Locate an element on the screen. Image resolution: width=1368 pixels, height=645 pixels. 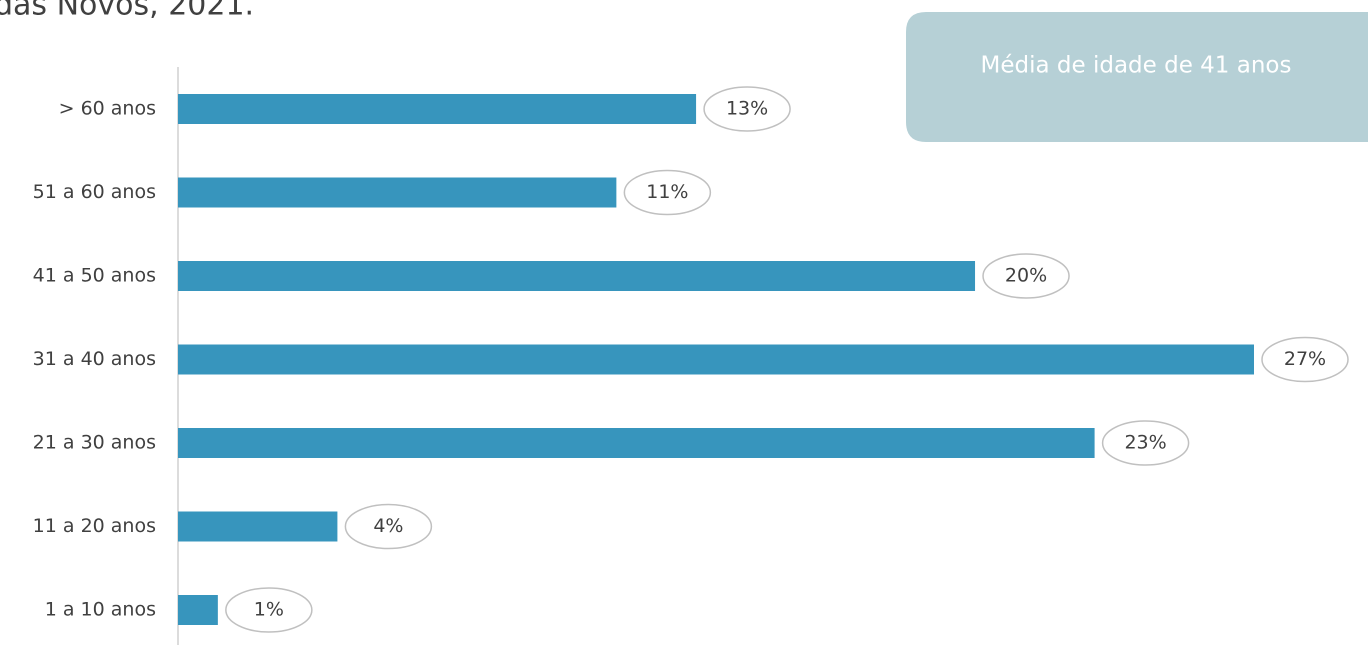
chart-title: das Novos, 2021. is located at coordinates (127, 11).